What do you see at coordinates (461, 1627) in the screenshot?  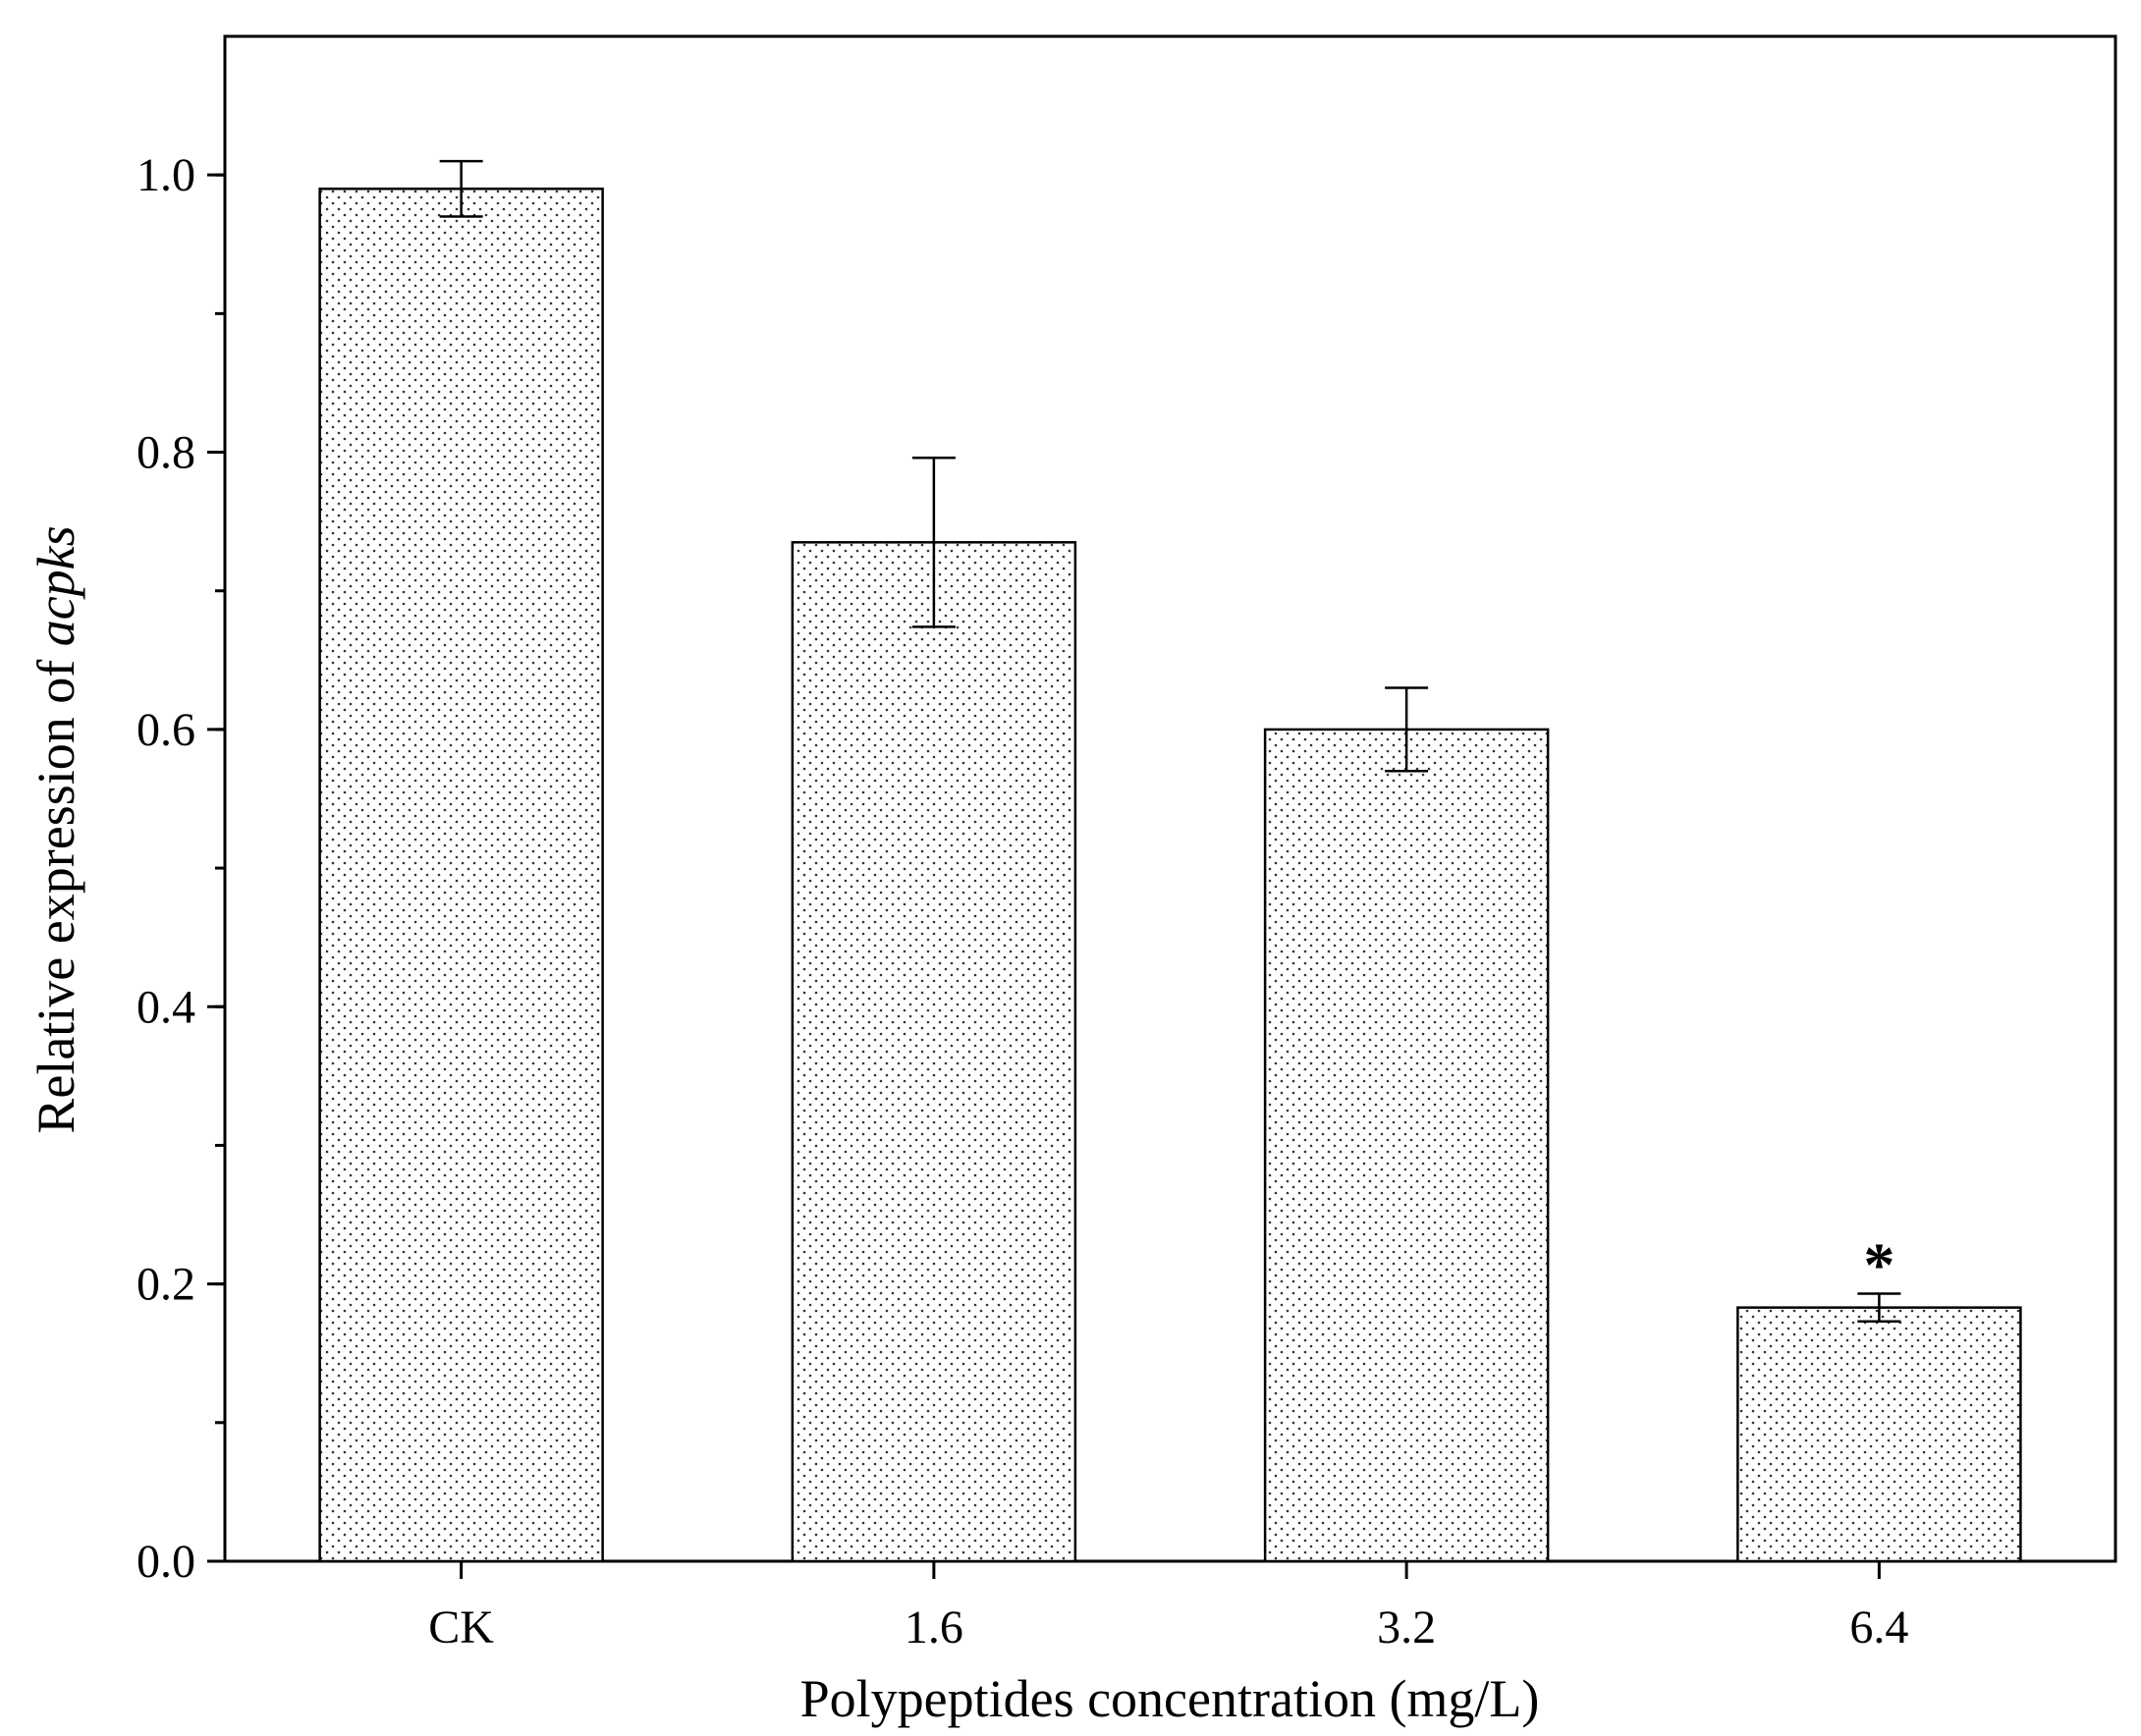 I see `x-tick-label: CK` at bounding box center [461, 1627].